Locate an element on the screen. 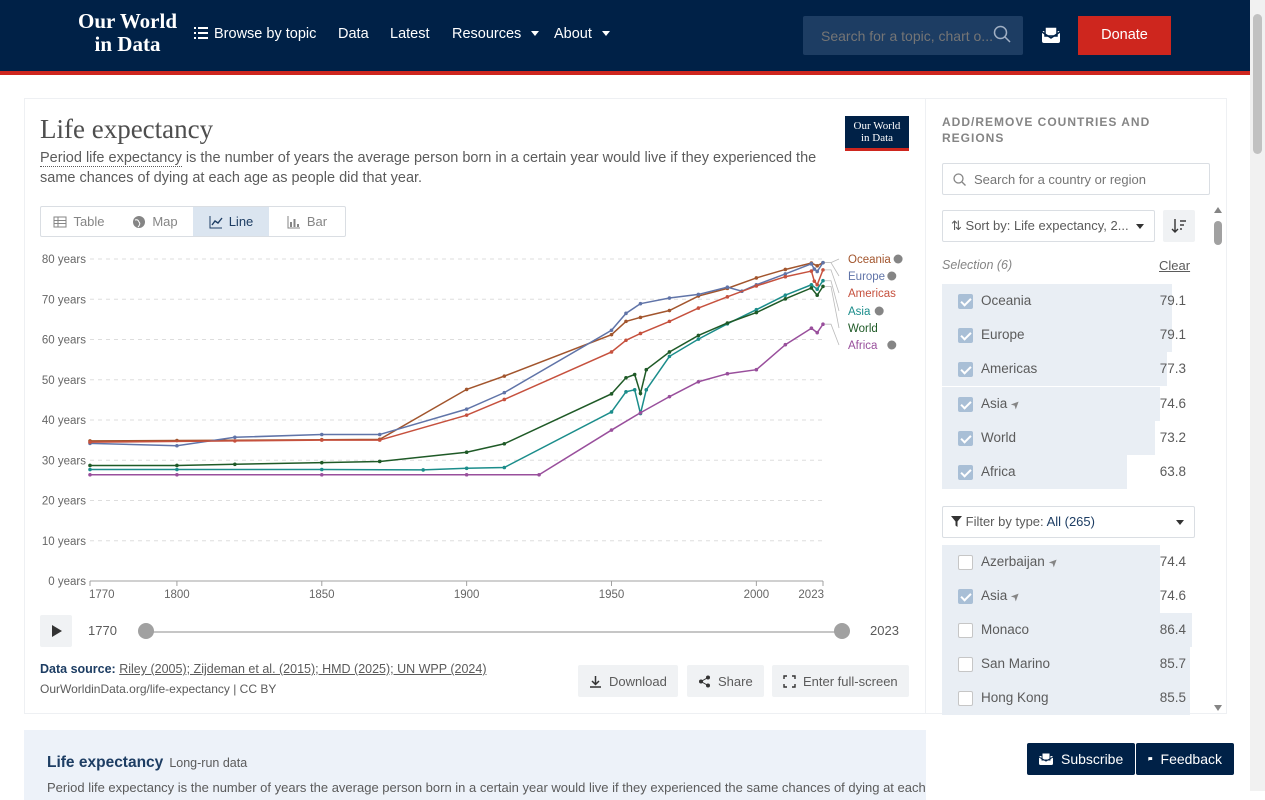  tab-bar: Bar is located at coordinates (307, 221).